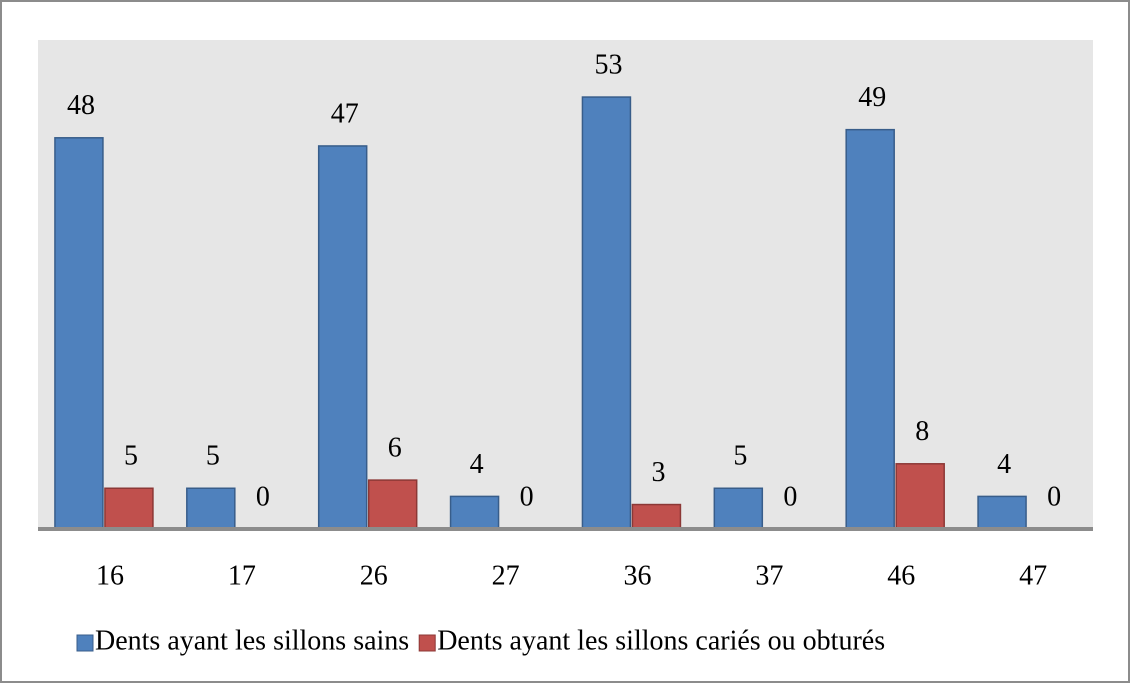 This screenshot has width=1131, height=684. Describe the element at coordinates (252, 640) in the screenshot. I see `legend-label: Dents ayant les sillons sains` at that location.